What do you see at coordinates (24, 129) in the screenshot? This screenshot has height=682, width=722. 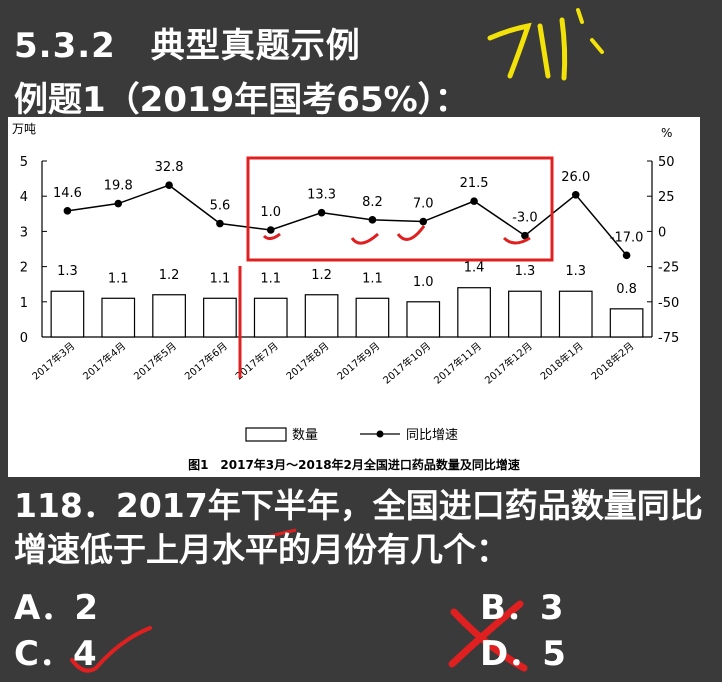 I see `left-unit-label: 万吨` at bounding box center [24, 129].